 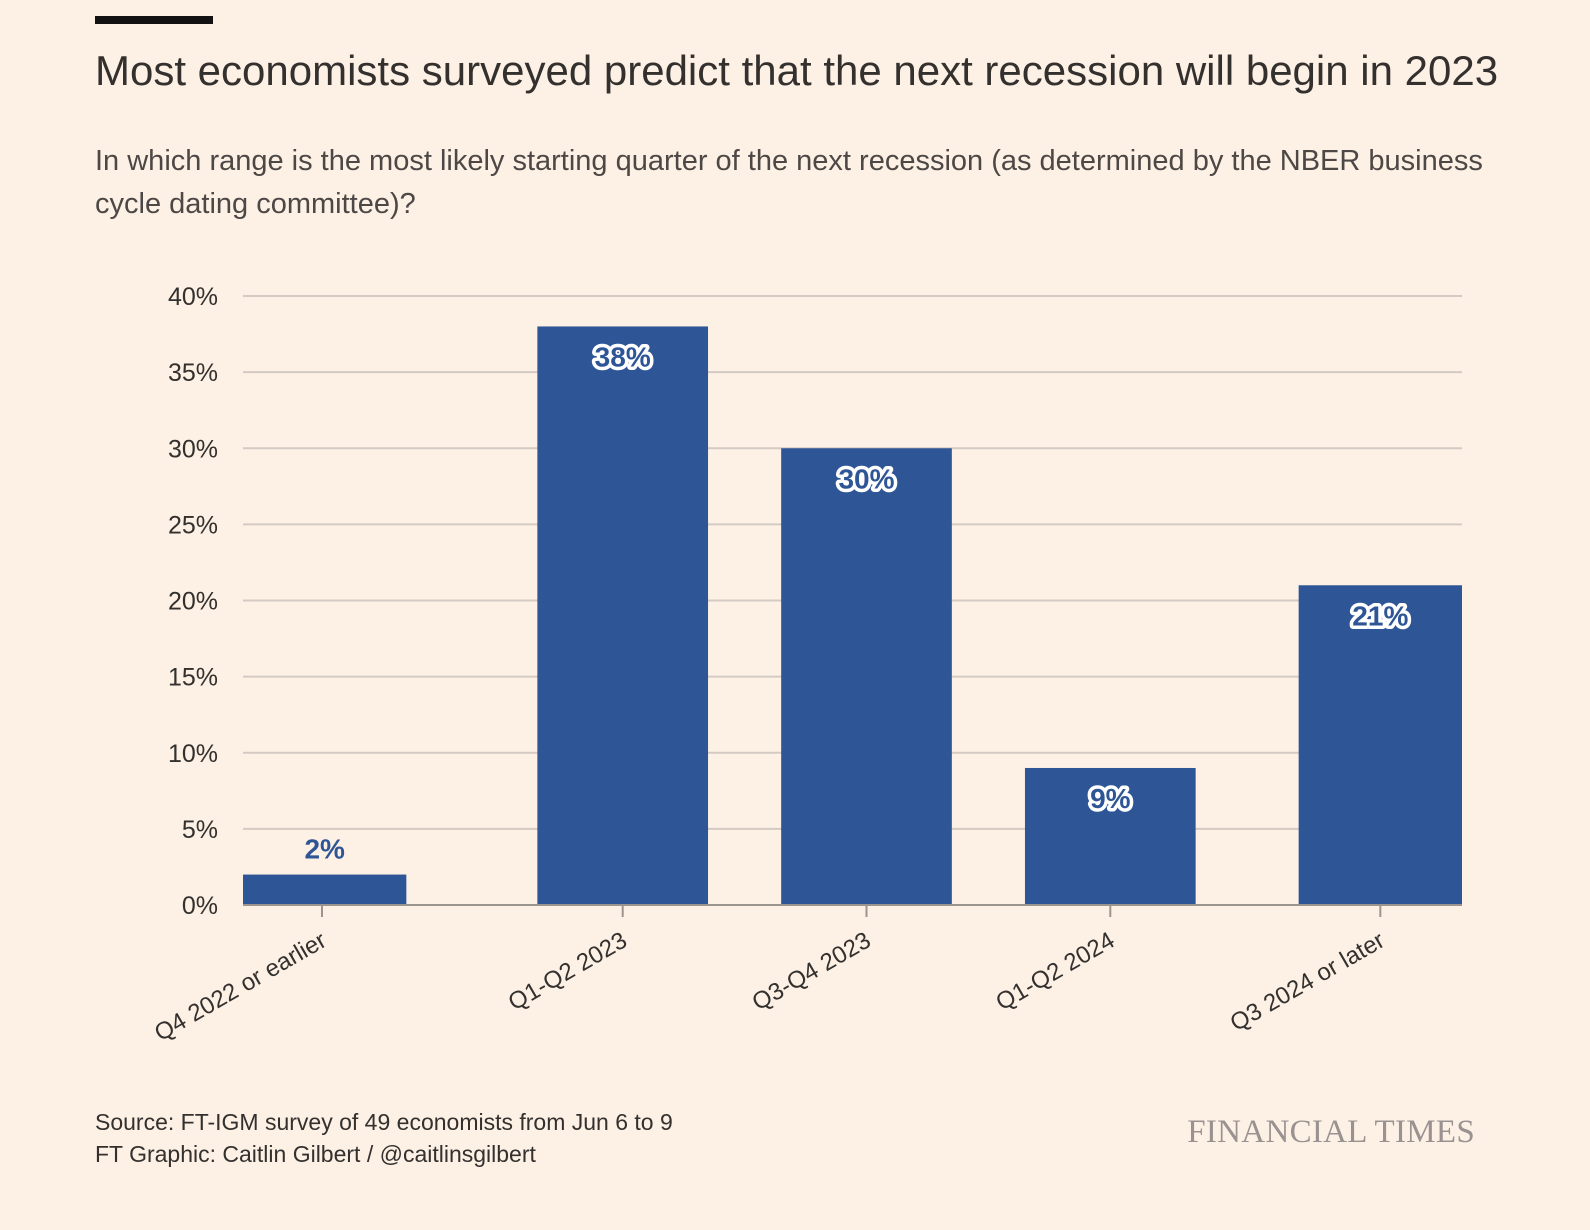 What do you see at coordinates (324, 849) in the screenshot?
I see `data-label: 2%` at bounding box center [324, 849].